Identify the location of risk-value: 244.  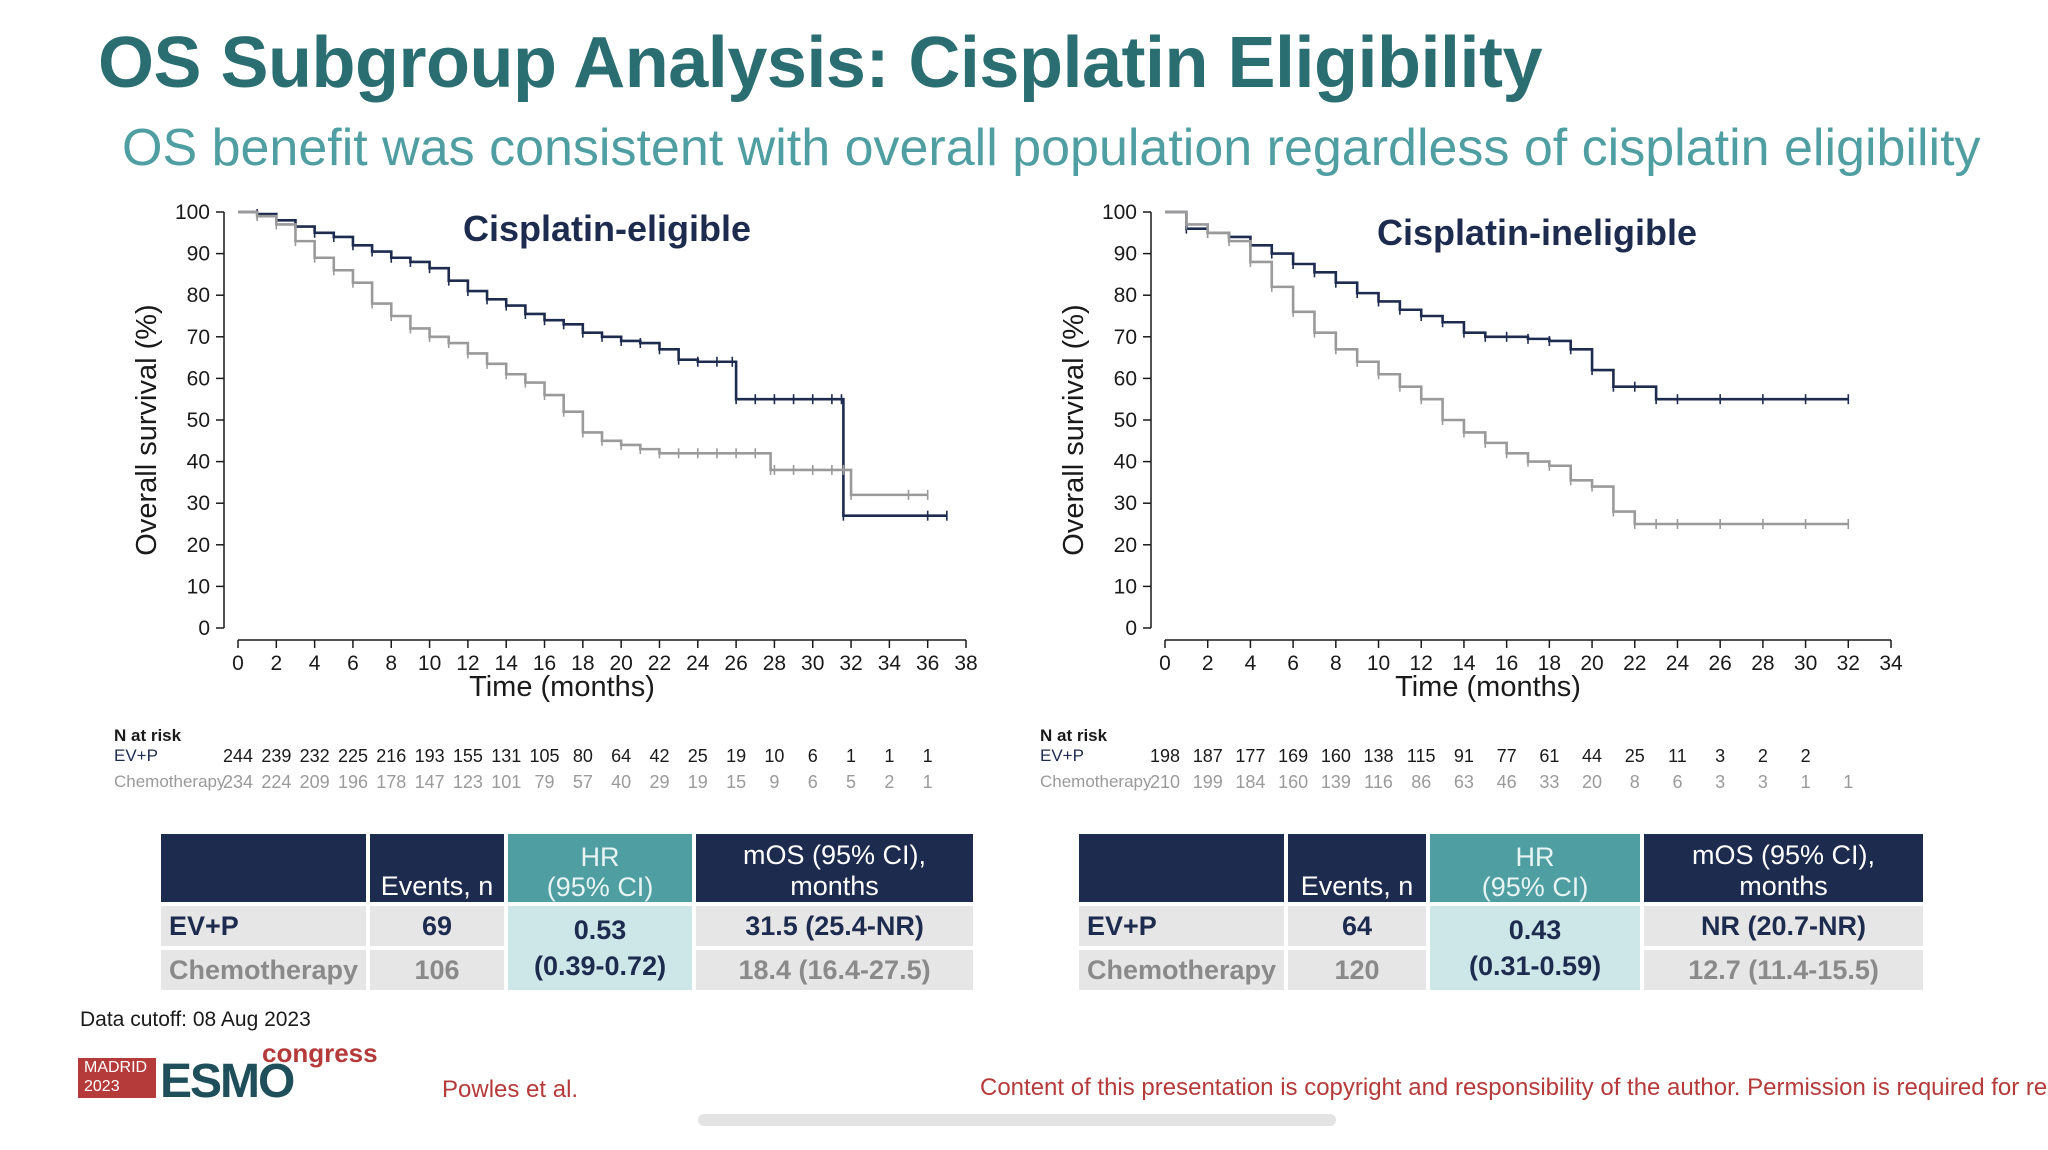
(238, 756).